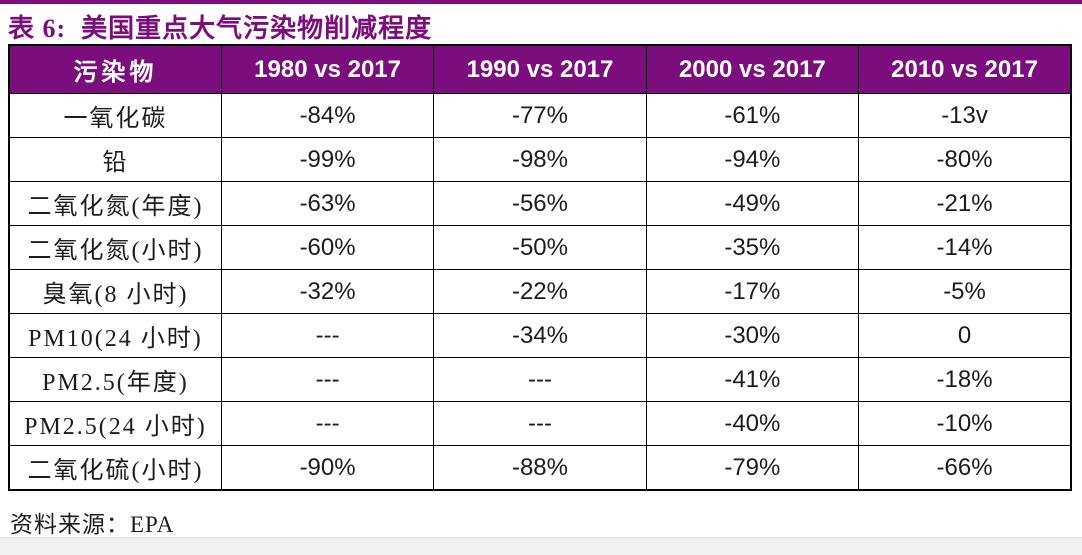 This screenshot has height=555, width=1082. Describe the element at coordinates (965, 379) in the screenshot. I see `table-cell: -18%` at that location.